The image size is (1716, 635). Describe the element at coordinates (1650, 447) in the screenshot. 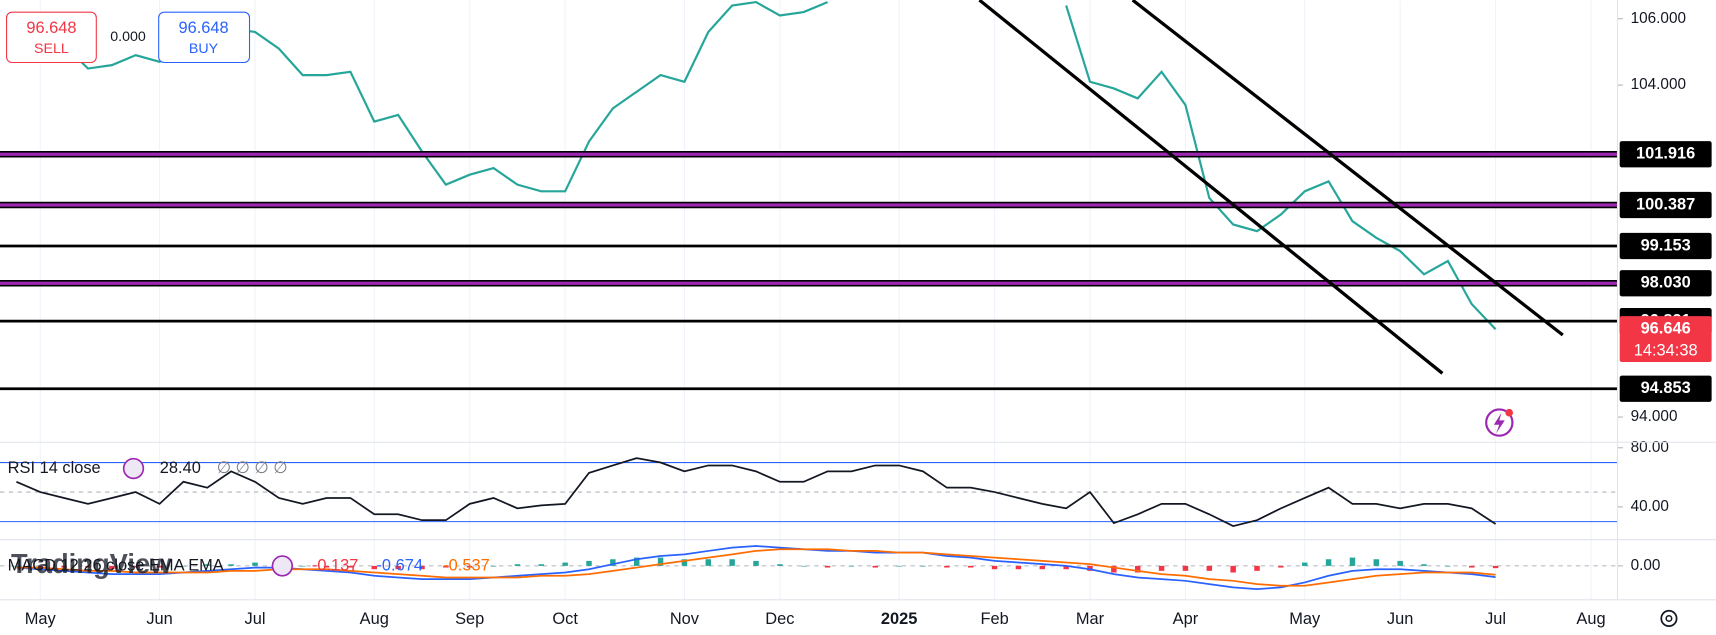

I see `y-tick-label: 80.00` at that location.